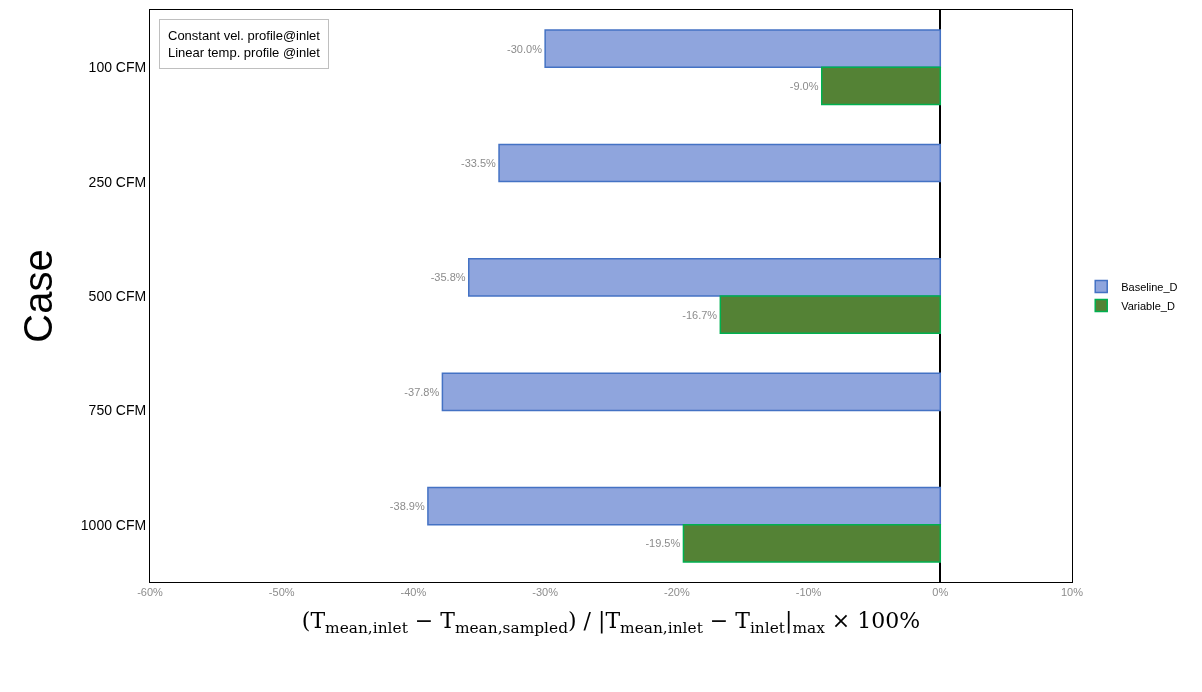  I want to click on y-tick-label: 750 CFM, so click(117, 410).